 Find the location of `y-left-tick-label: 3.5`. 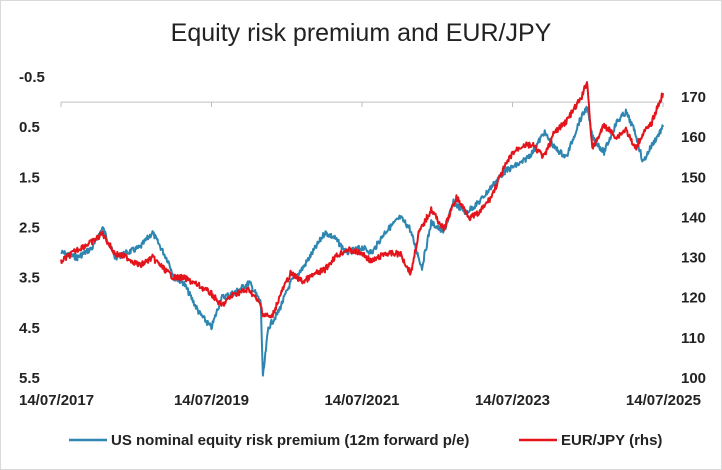

y-left-tick-label: 3.5 is located at coordinates (29, 278).